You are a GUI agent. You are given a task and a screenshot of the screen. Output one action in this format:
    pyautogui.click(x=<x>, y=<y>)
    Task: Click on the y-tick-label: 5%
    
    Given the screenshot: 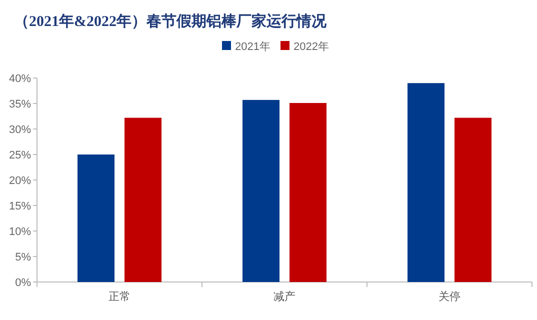 What is the action you would take?
    pyautogui.click(x=23, y=258)
    